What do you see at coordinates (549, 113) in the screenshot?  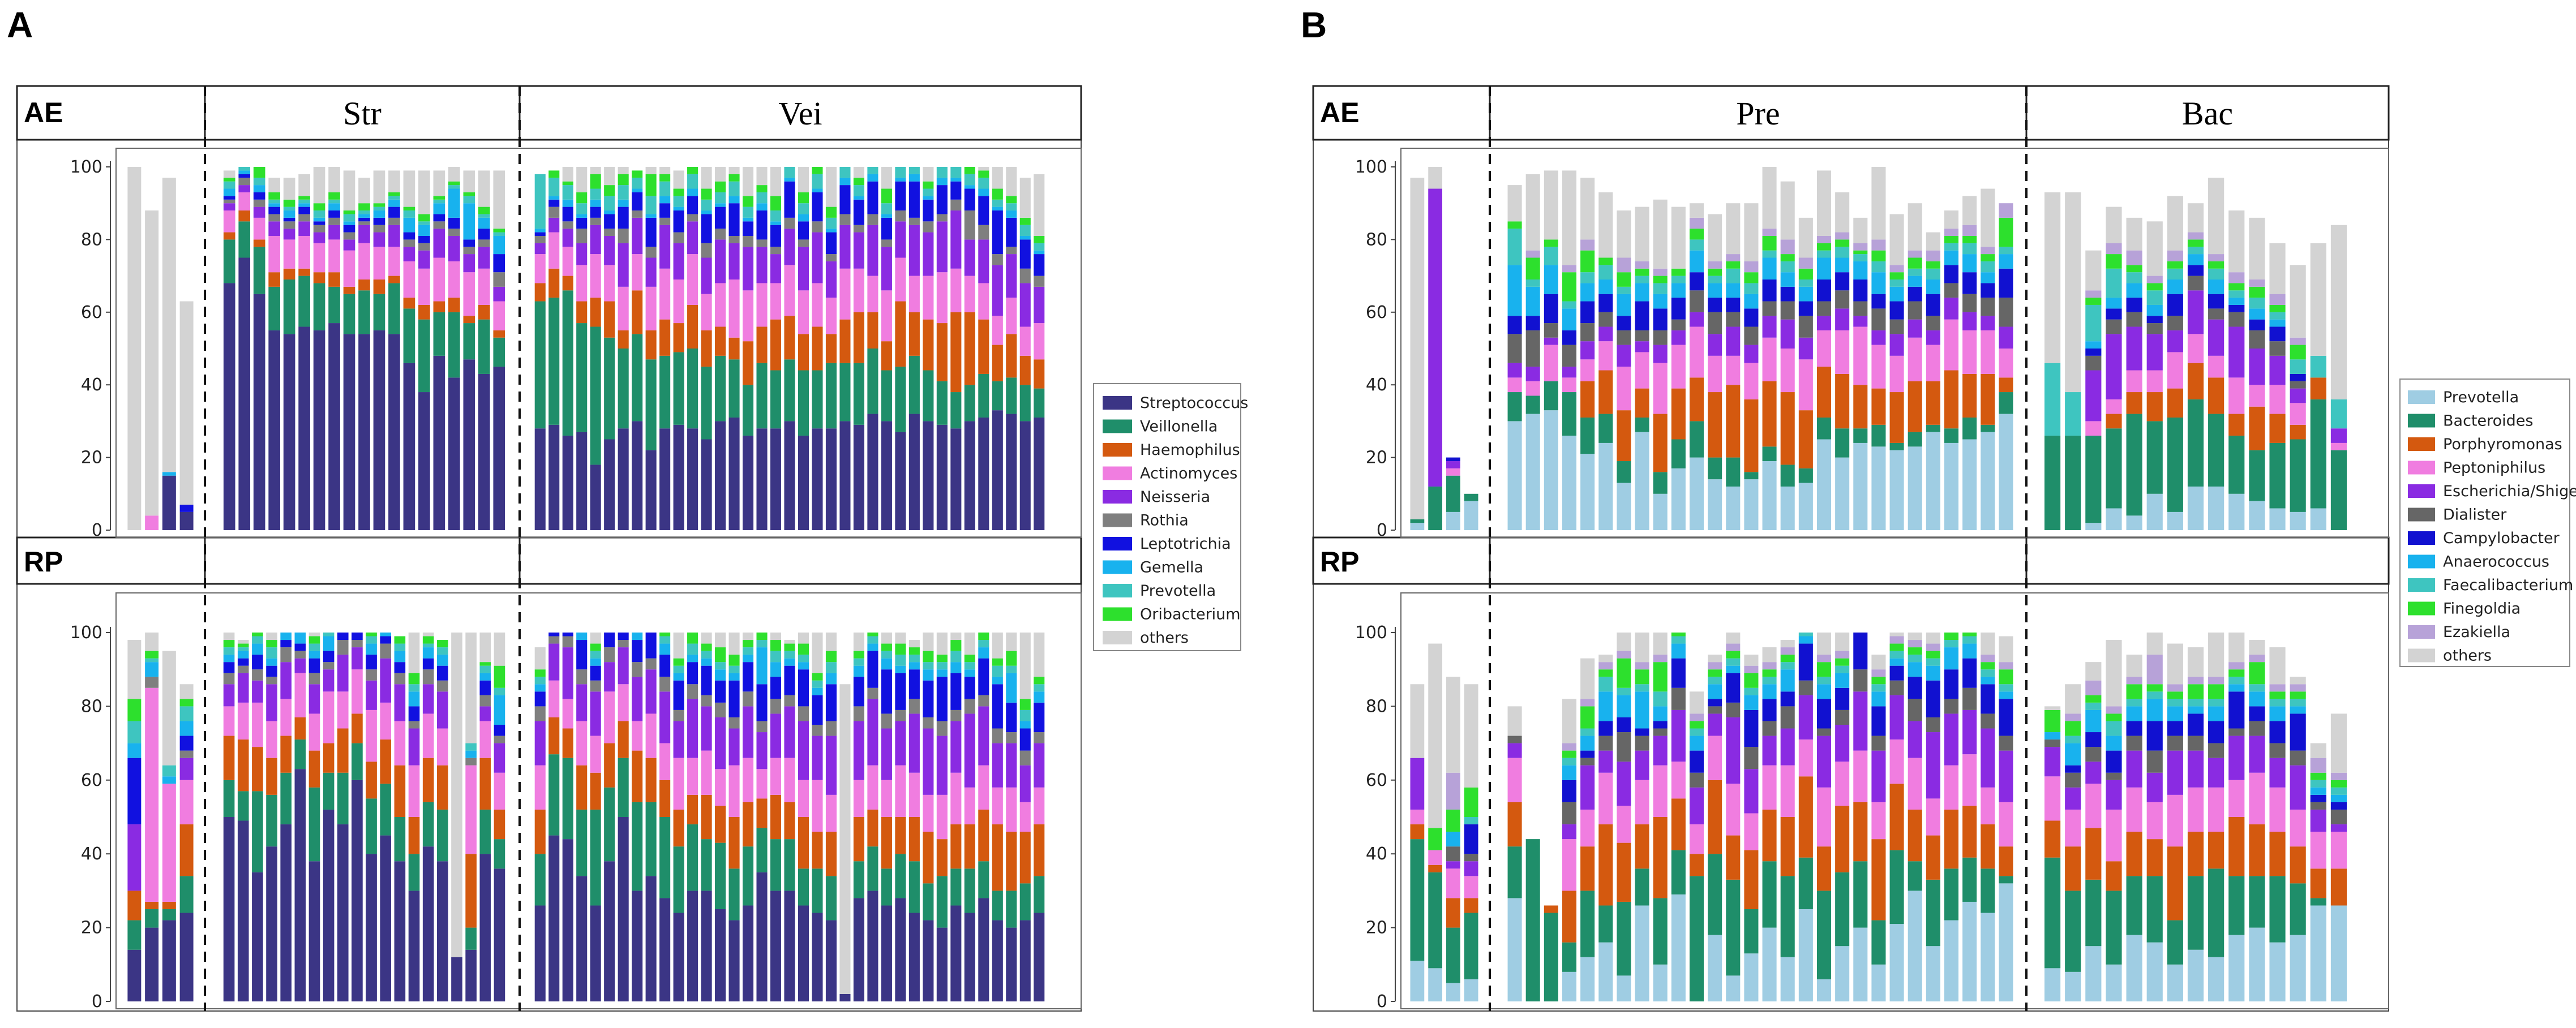 I see `panel-a-header-ae` at bounding box center [549, 113].